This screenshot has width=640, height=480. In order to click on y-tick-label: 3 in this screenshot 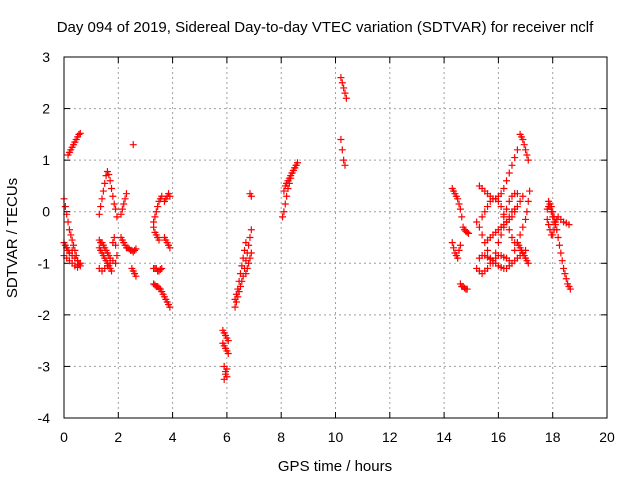, I will do `click(46, 57)`.